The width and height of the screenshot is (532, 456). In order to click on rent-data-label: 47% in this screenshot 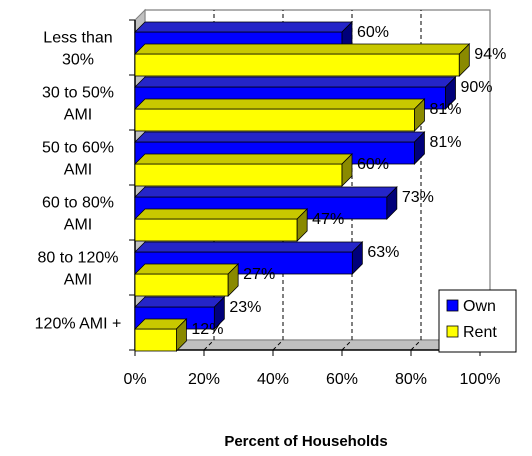, I will do `click(328, 219)`.